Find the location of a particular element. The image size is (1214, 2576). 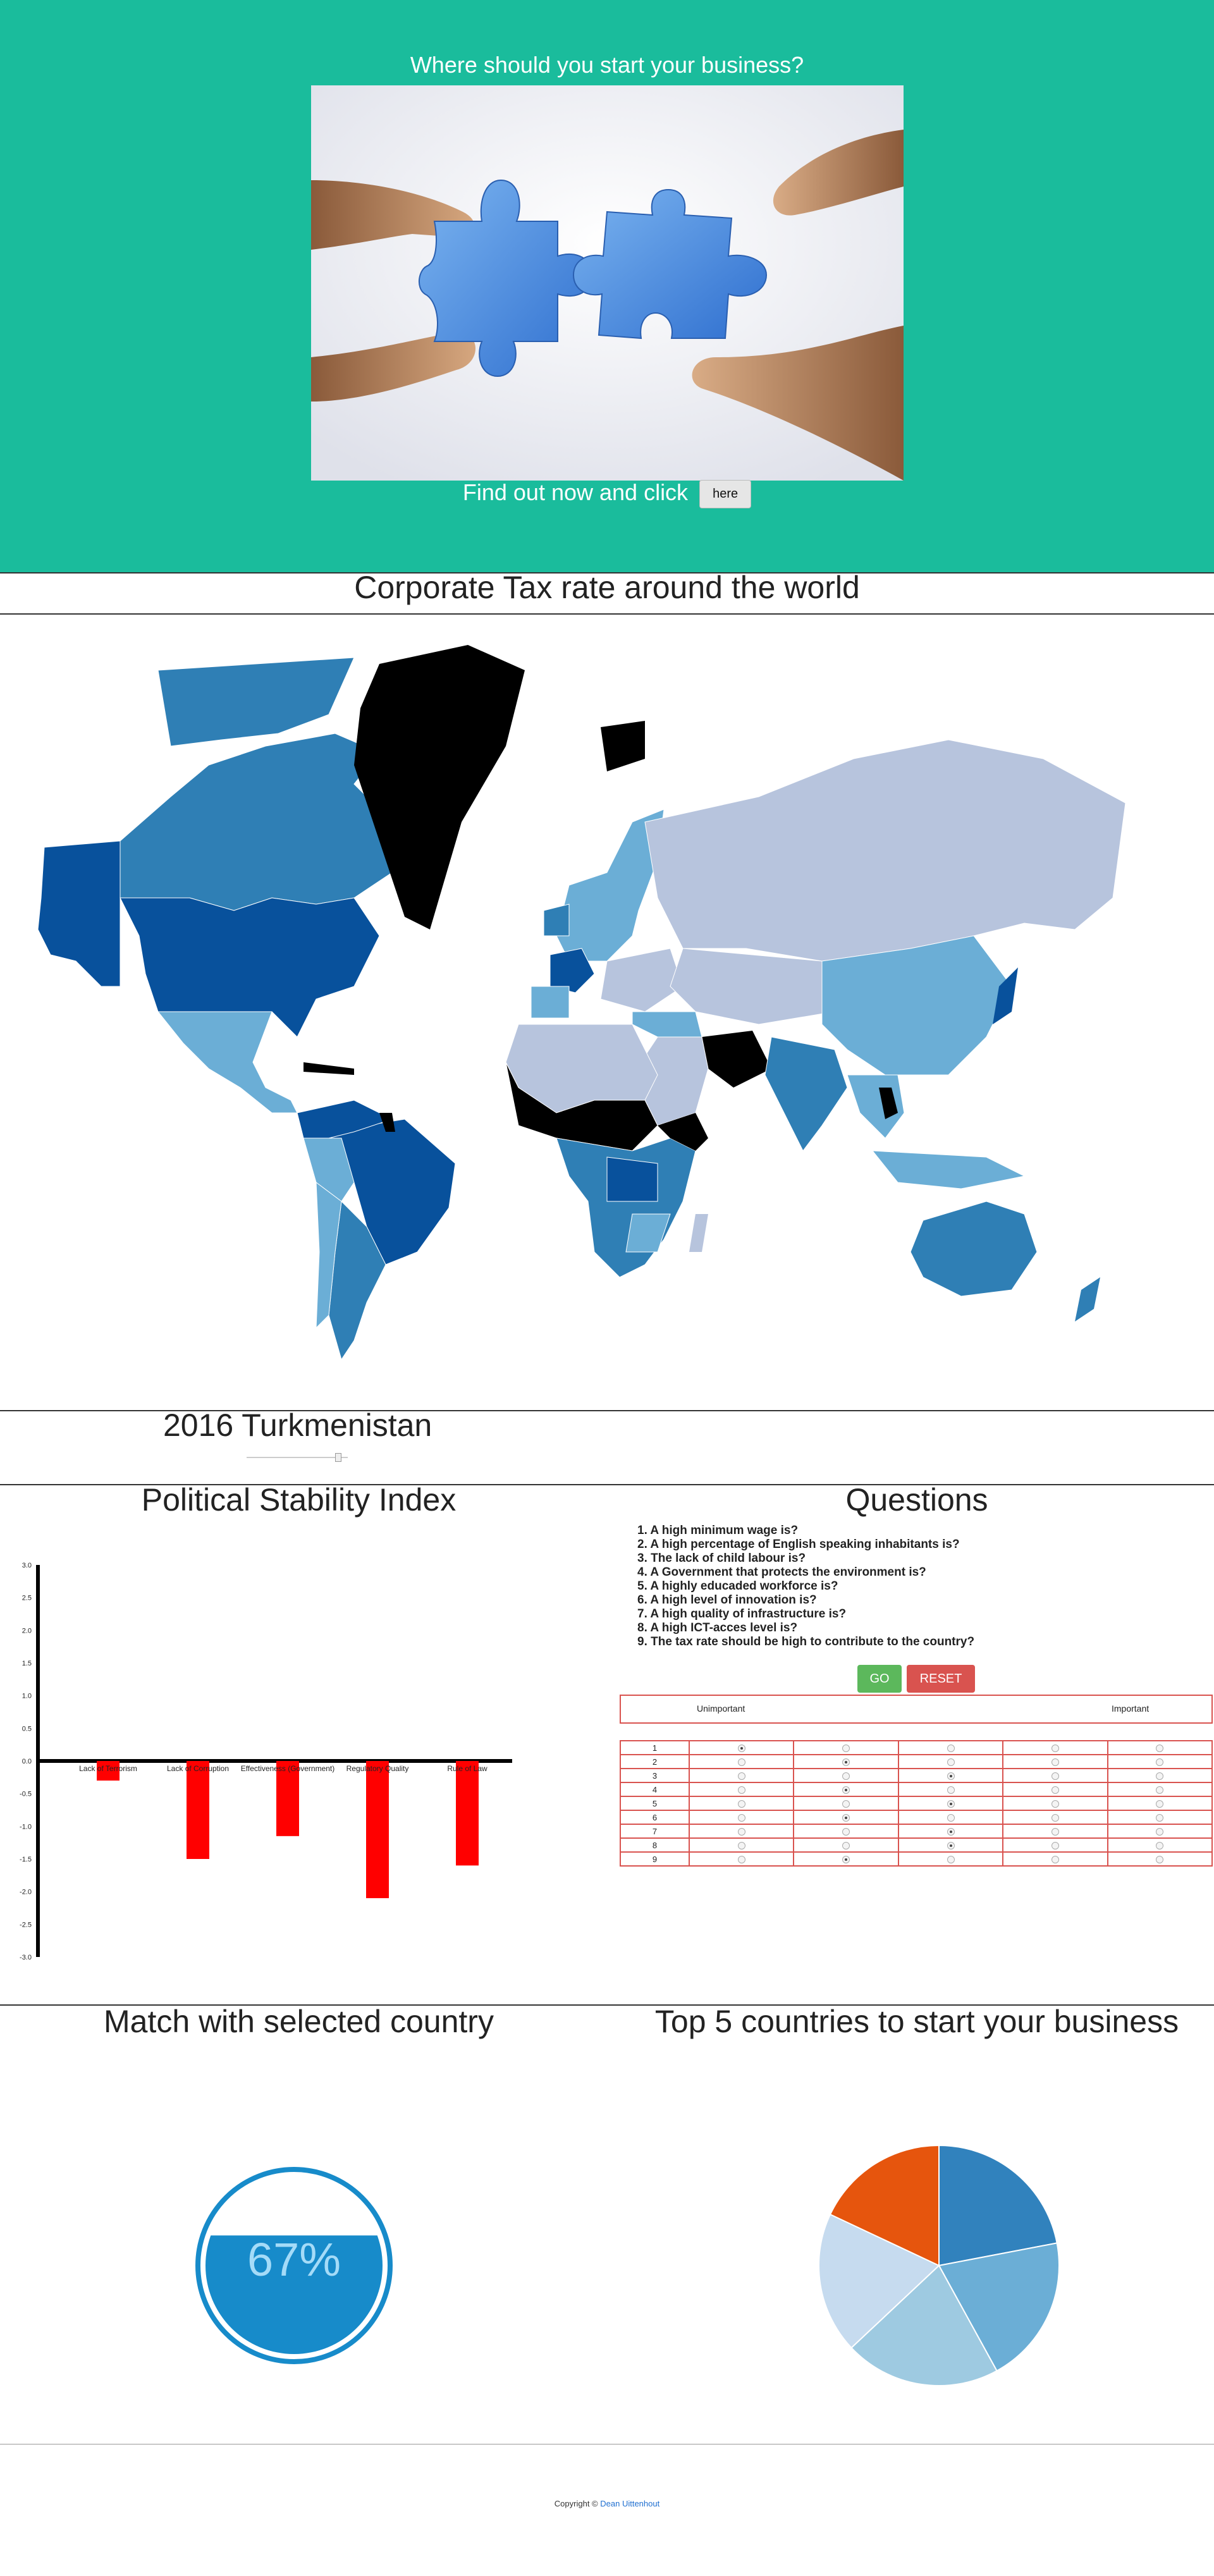

question-item: 1. A high minimum wage is? is located at coordinates (718, 1530).